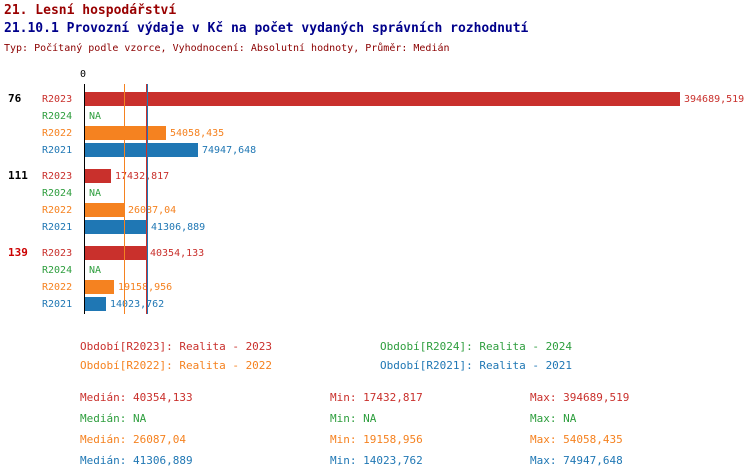 This screenshot has height=476, width=750. Describe the element at coordinates (136, 460) in the screenshot. I see `stat-median: Medián: 41306,889` at that location.